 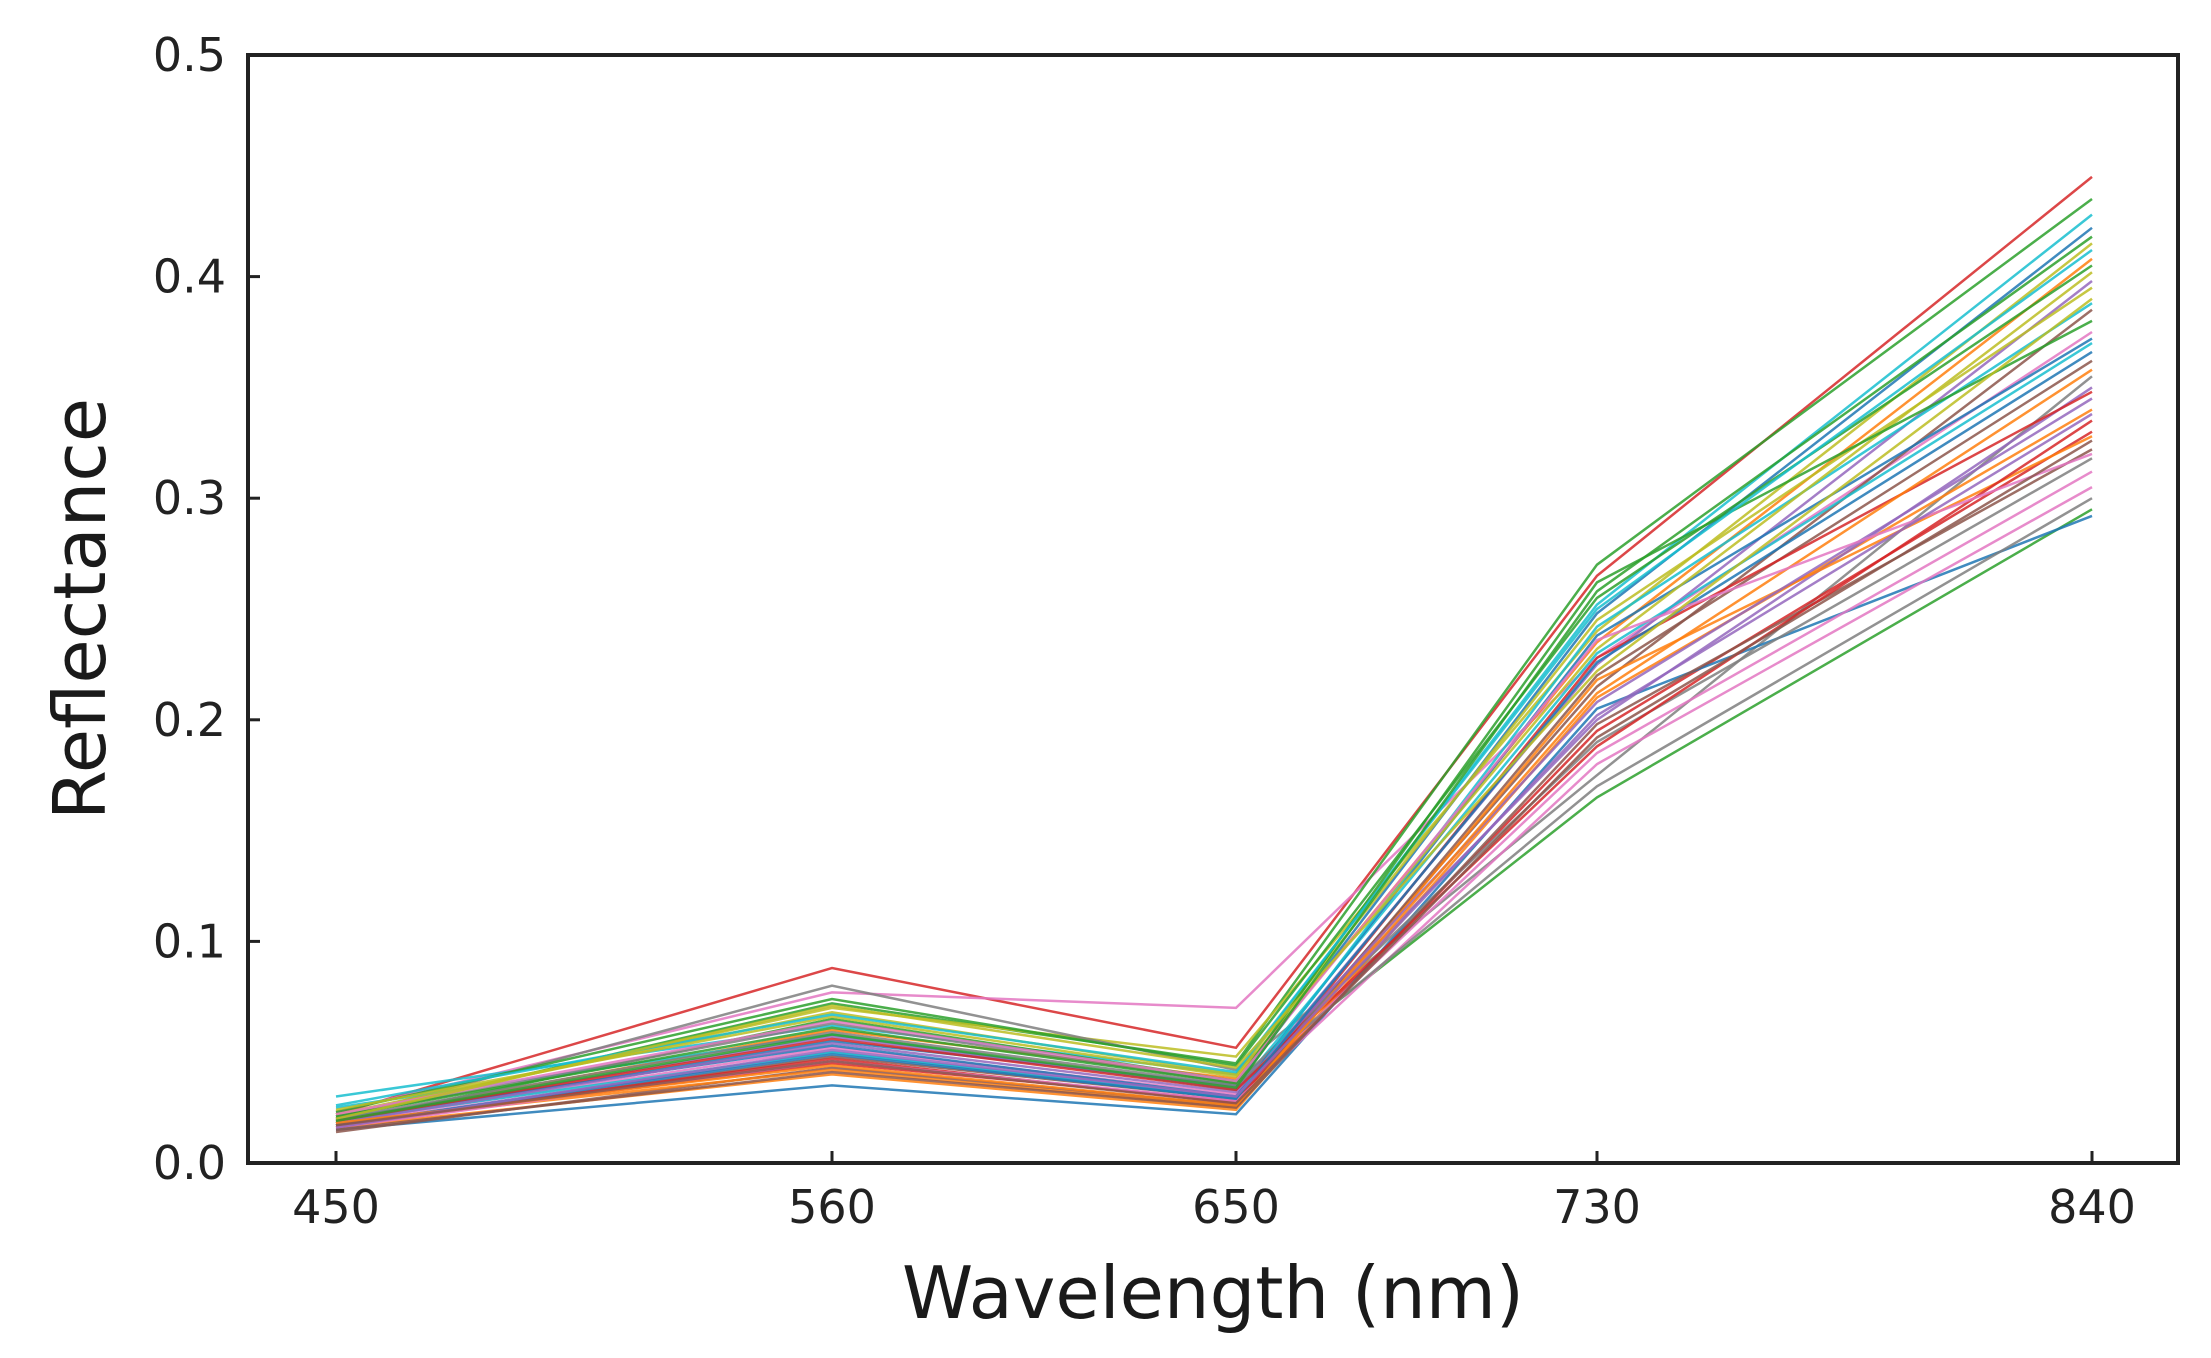 I want to click on x-axis-title: Wavelength (nm), so click(x=1213, y=1293).